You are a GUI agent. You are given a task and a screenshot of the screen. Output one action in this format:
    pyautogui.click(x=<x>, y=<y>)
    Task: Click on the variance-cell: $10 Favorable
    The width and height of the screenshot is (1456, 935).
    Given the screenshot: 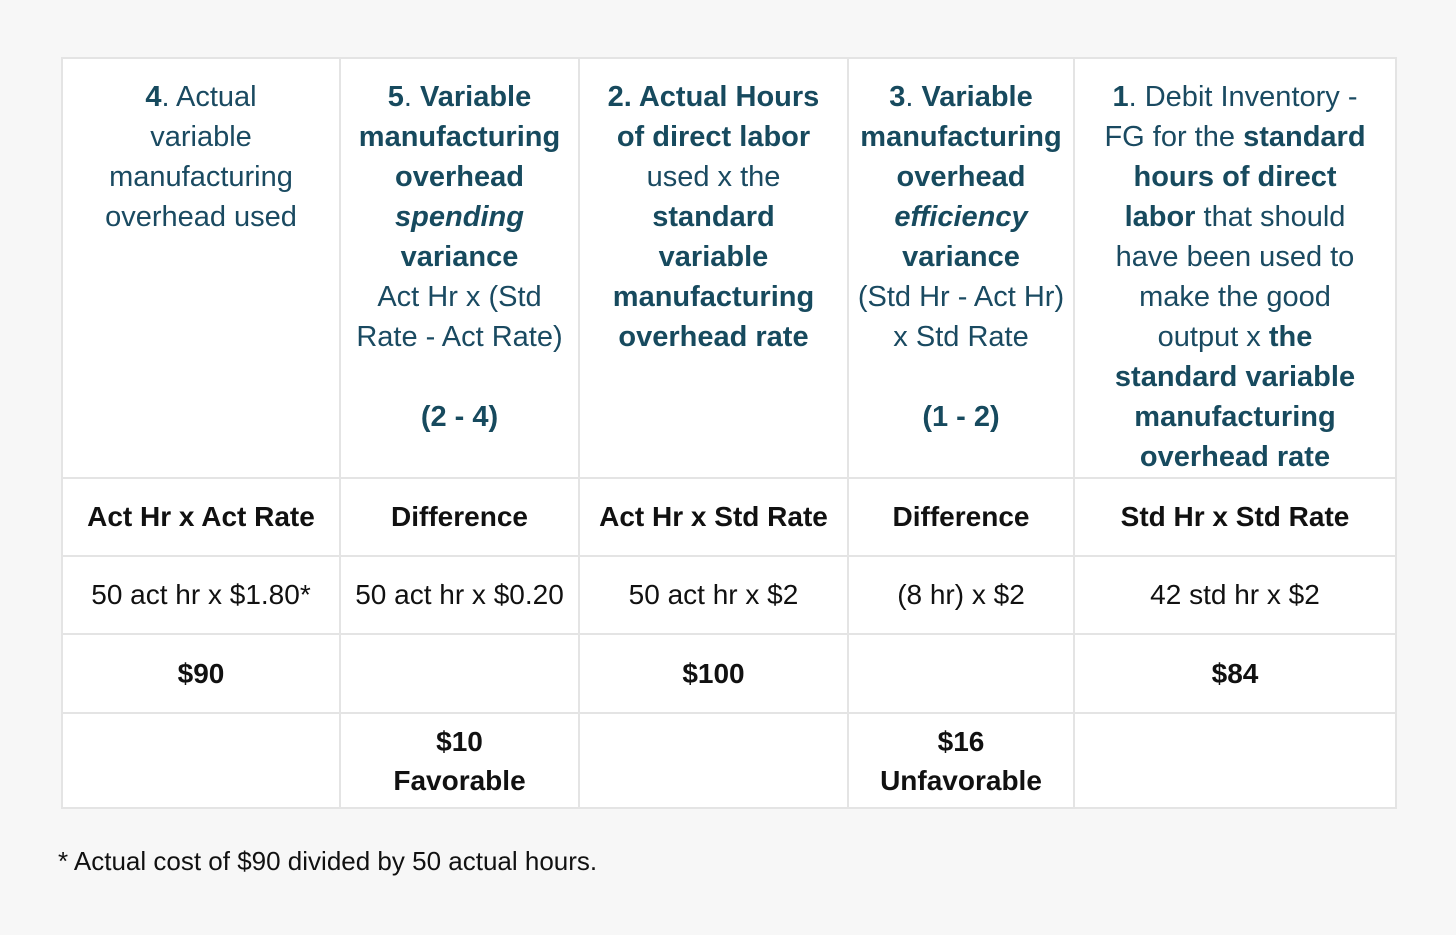 What is the action you would take?
    pyautogui.click(x=459, y=760)
    